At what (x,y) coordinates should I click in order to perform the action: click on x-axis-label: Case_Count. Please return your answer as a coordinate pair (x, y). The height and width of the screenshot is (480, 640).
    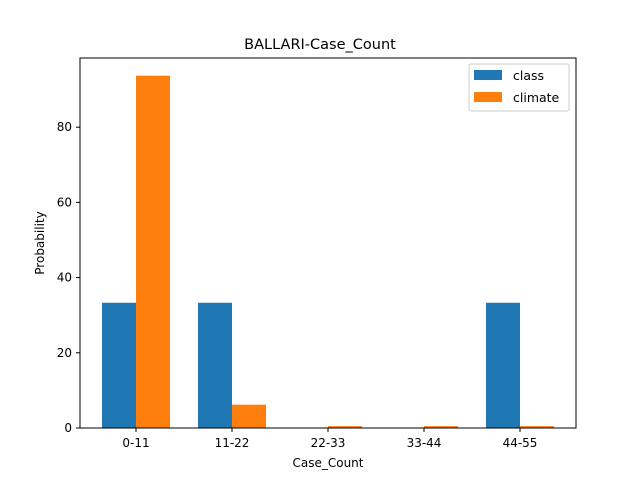
    Looking at the image, I should click on (327, 463).